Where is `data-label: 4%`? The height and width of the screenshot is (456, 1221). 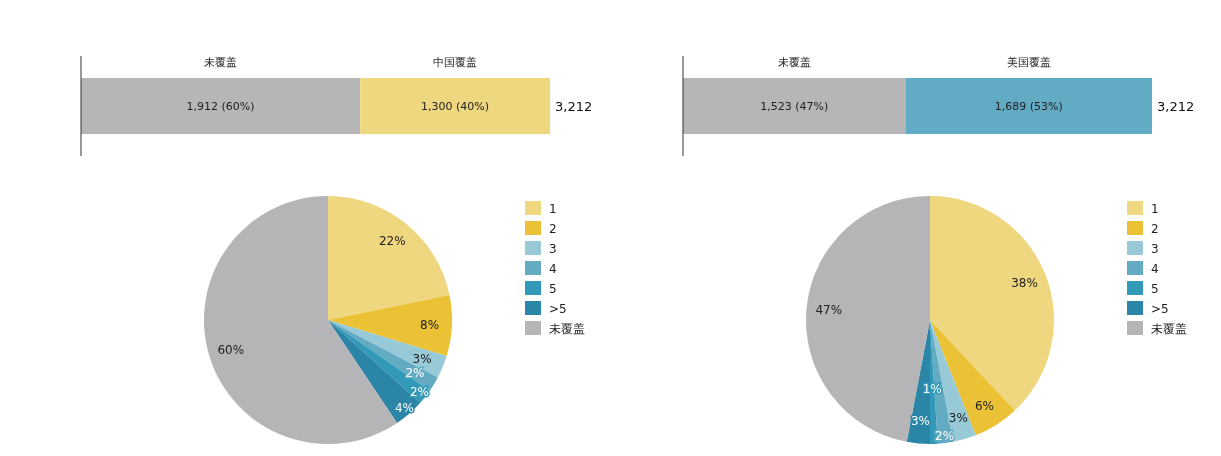 data-label: 4% is located at coordinates (404, 407).